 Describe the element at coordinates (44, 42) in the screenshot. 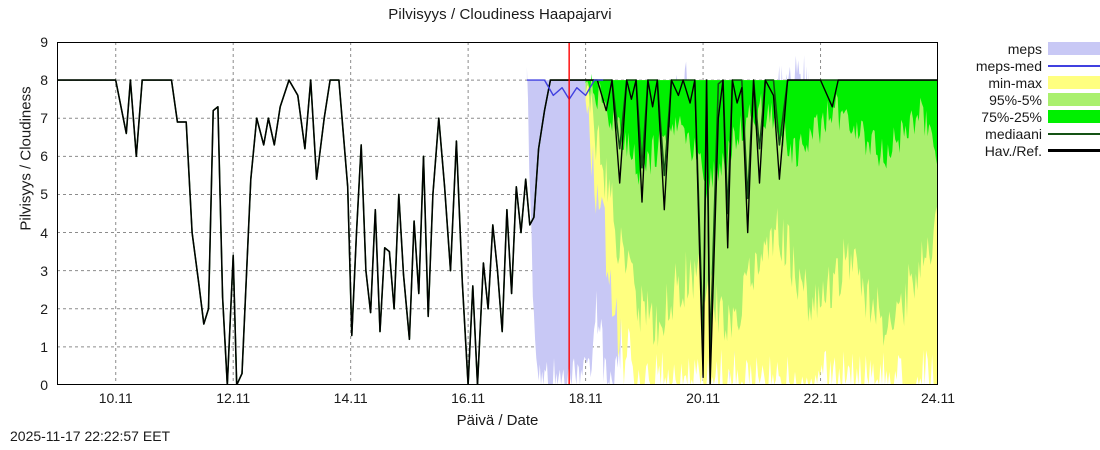

I see `y-tick-9: 9` at that location.